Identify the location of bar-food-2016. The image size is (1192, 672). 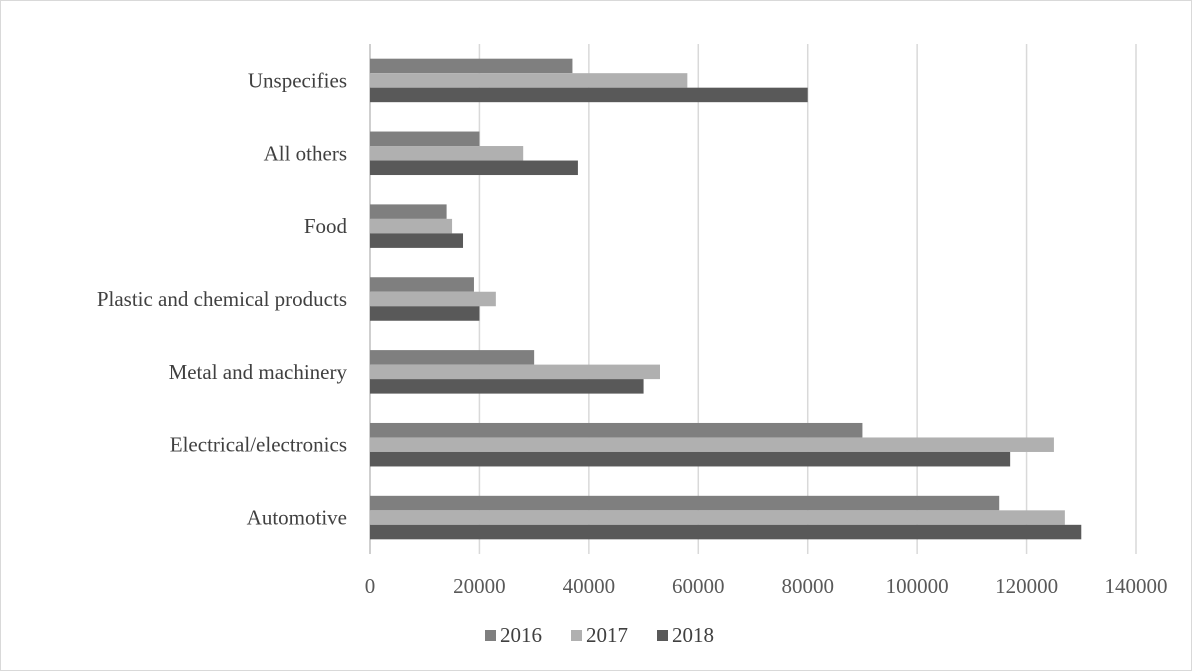
(408, 211).